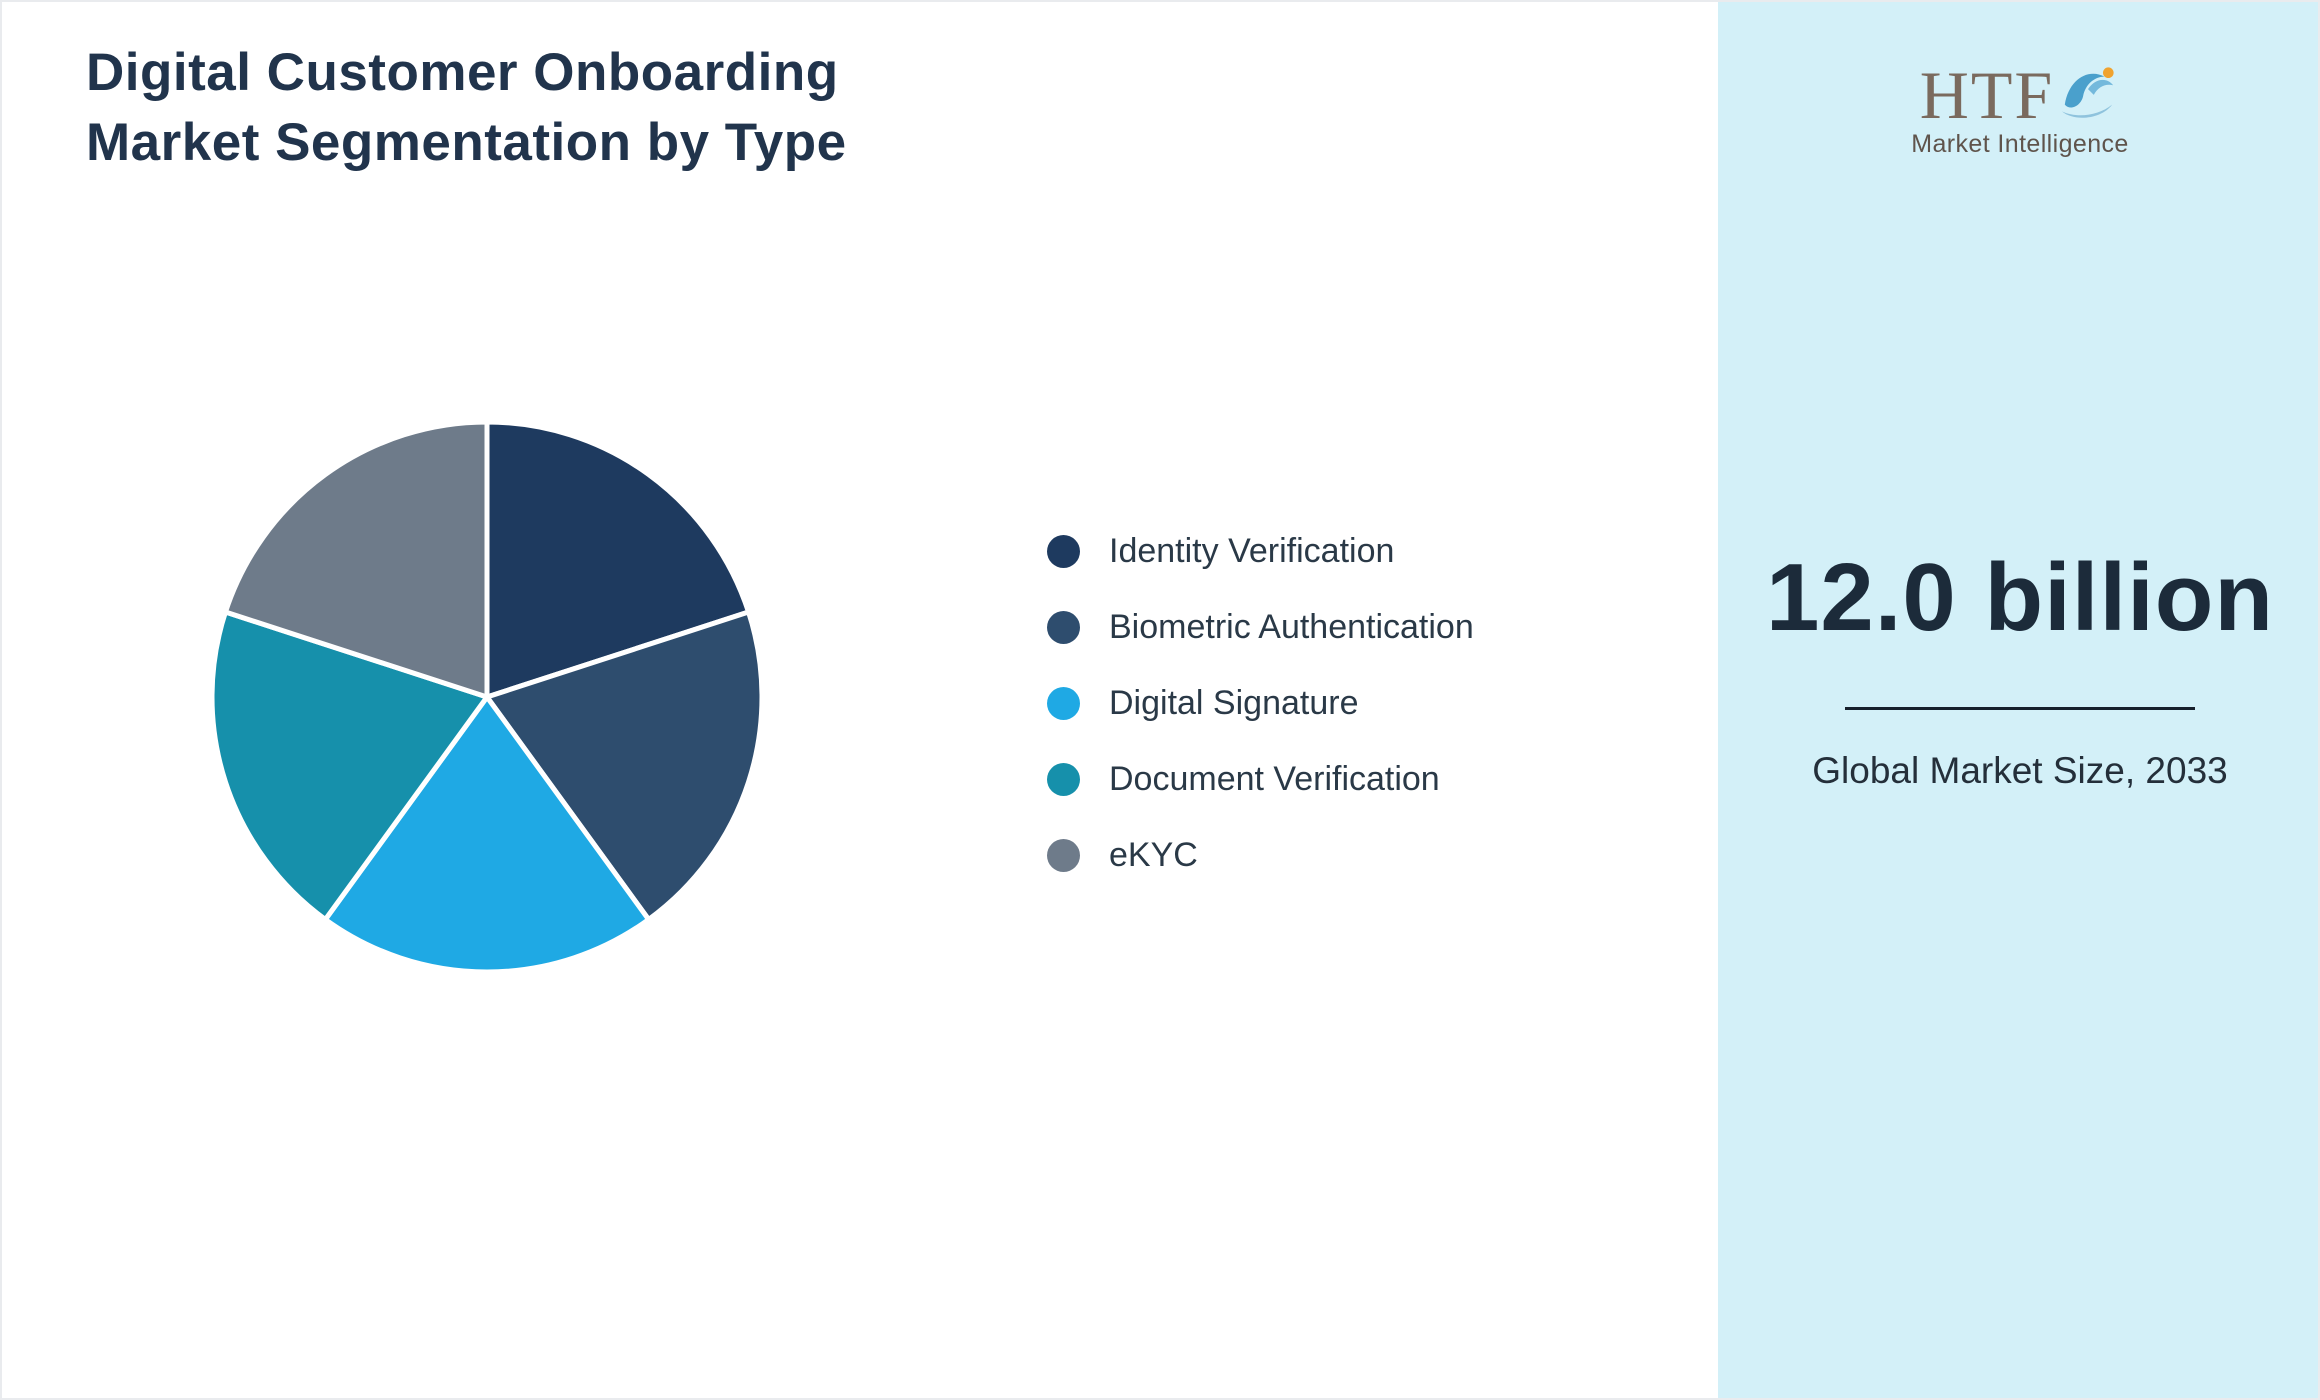 Image resolution: width=2320 pixels, height=1400 pixels. What do you see at coordinates (2020, 144) in the screenshot?
I see `htf-logo-subtitle: Market Intelligence` at bounding box center [2020, 144].